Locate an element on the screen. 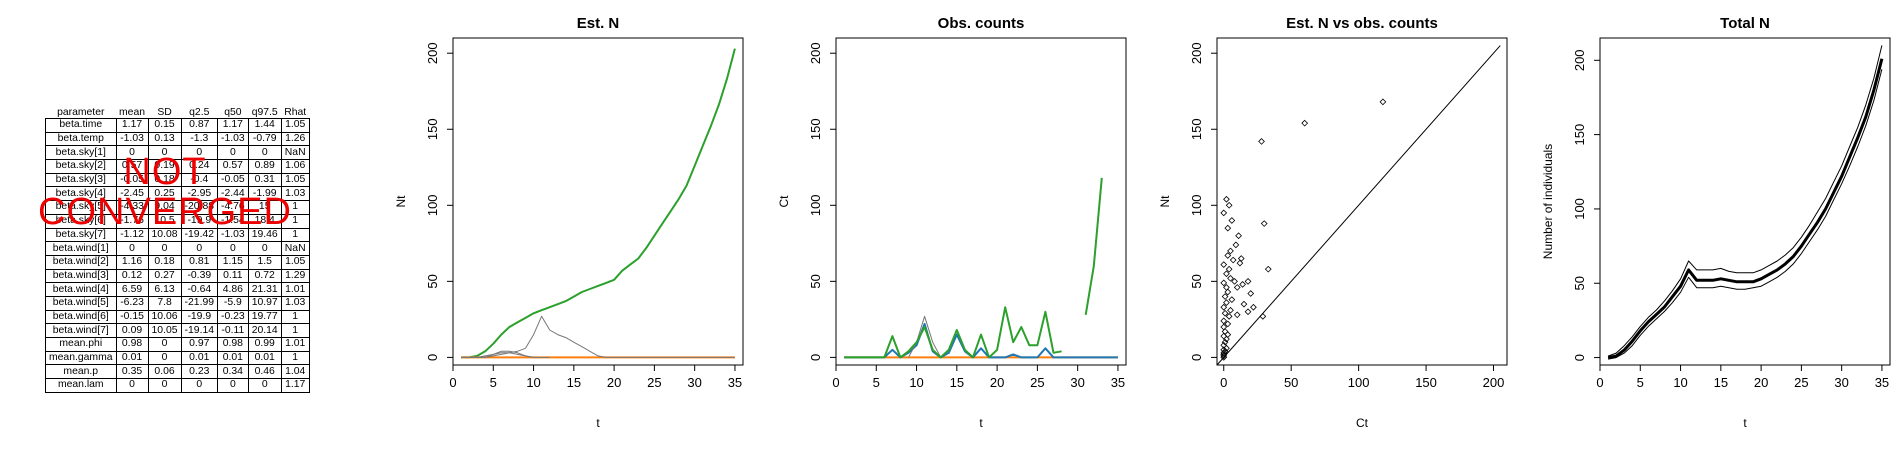 Image resolution: width=1900 pixels, height=450 pixels. y-axis-label: Nt is located at coordinates (1165, 201).